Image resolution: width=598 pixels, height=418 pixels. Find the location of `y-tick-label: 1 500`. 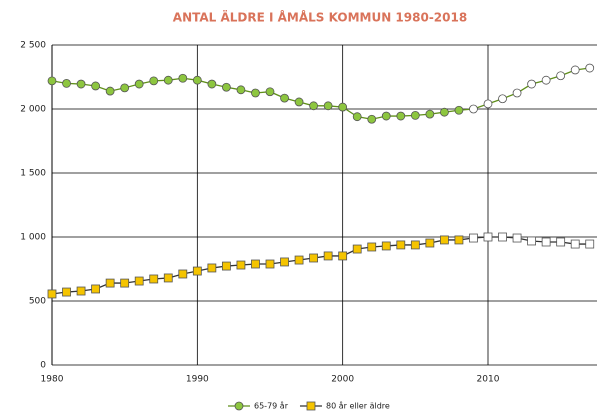

y-tick-label: 1 500 is located at coordinates (33, 174).